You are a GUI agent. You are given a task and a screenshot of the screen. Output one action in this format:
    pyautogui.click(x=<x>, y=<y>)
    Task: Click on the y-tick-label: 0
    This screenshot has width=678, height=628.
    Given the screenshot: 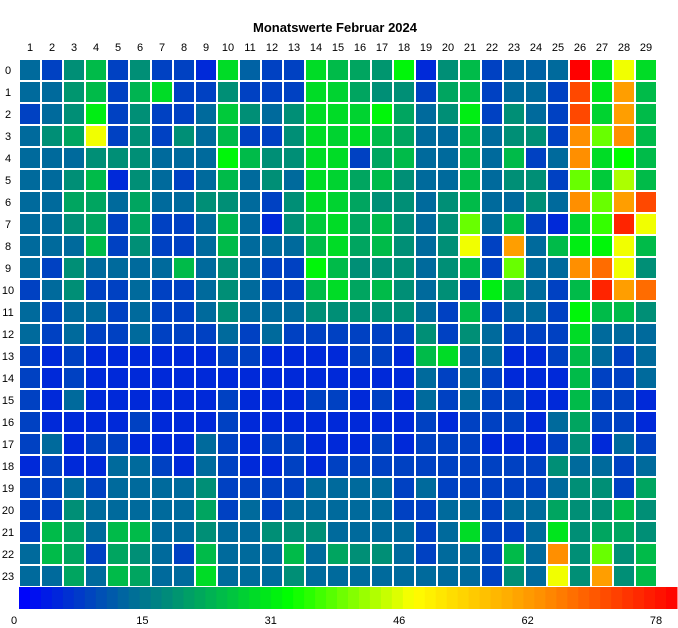 What is the action you would take?
    pyautogui.click(x=8, y=71)
    